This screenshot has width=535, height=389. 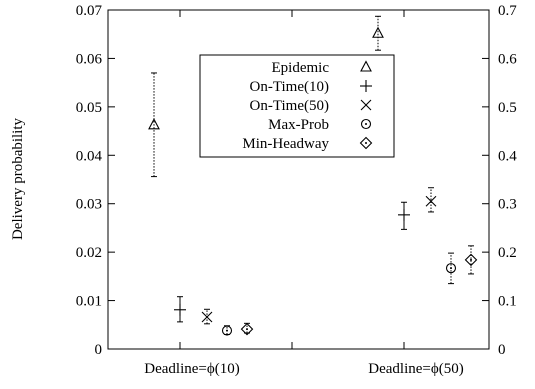 I want to click on legend-label: Min-Headway, so click(x=285, y=144).